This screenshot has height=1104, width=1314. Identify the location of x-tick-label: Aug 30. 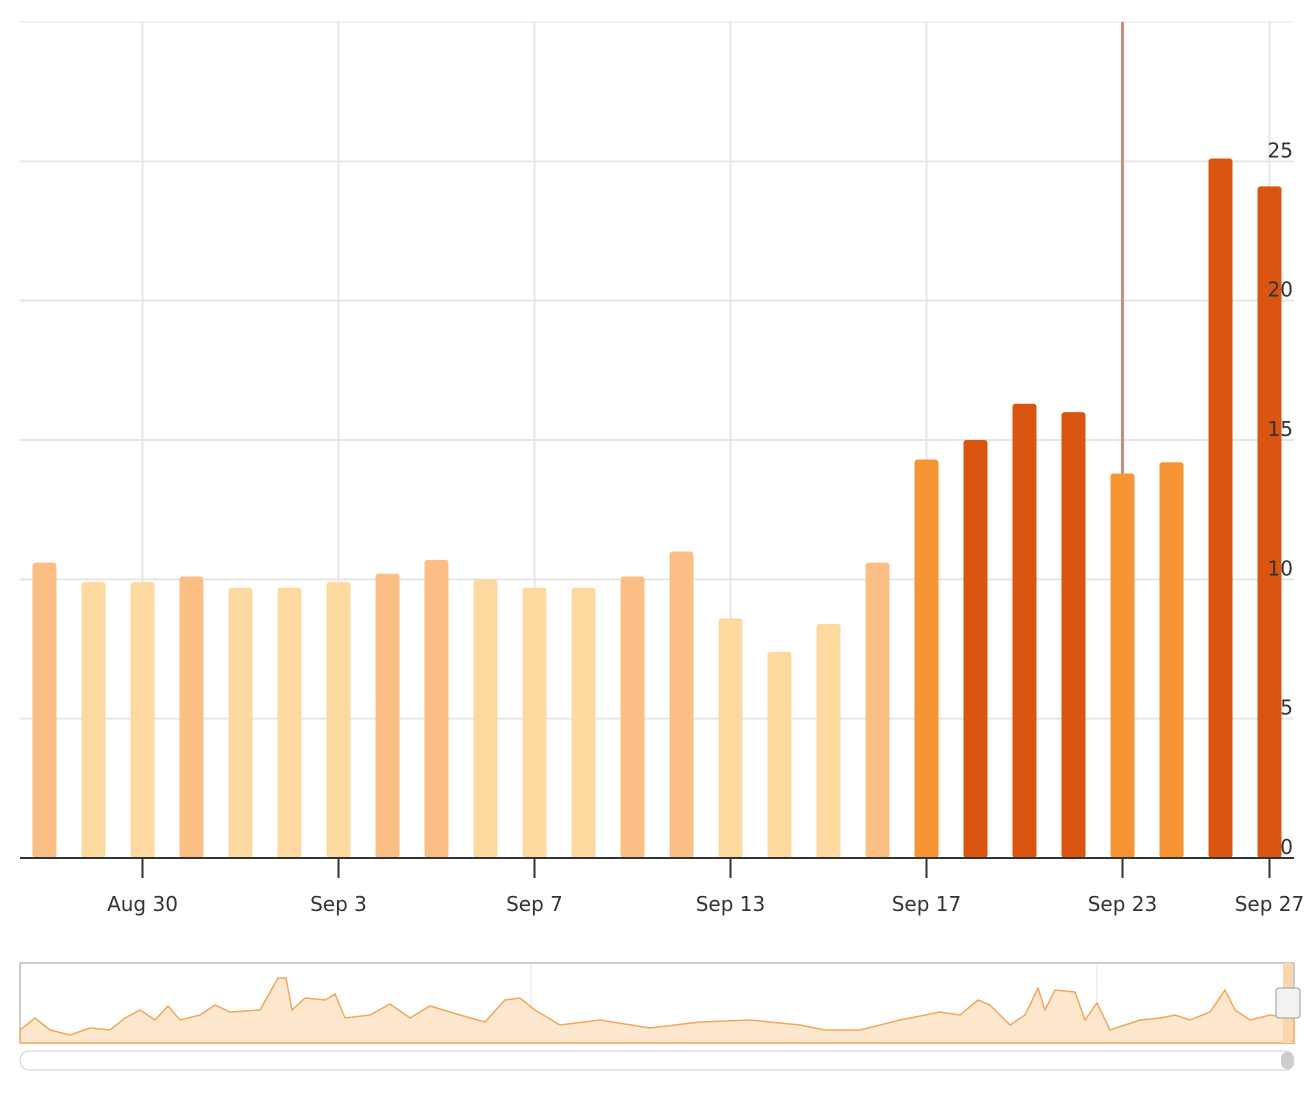
(142, 904).